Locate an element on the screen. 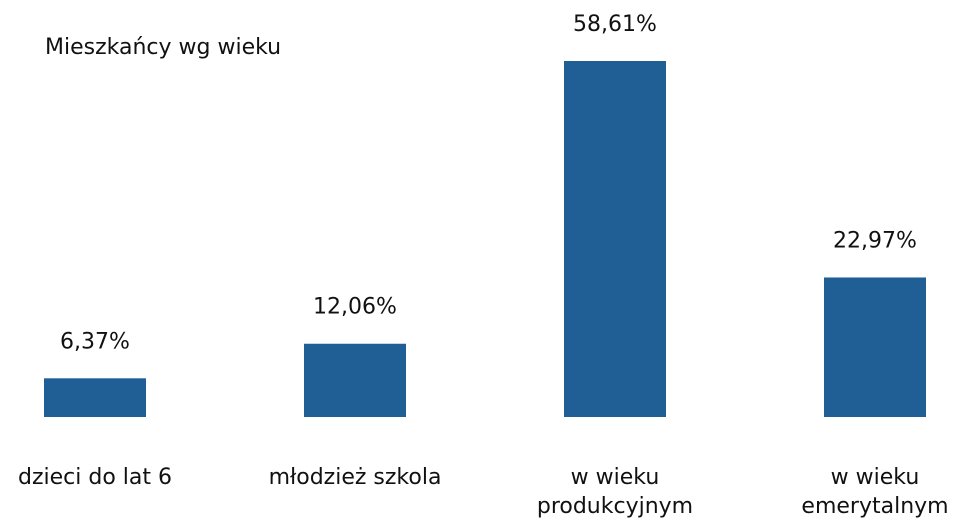 This screenshot has height=522, width=960. chart-title: Mieszkańcy wg wieku is located at coordinates (163, 47).